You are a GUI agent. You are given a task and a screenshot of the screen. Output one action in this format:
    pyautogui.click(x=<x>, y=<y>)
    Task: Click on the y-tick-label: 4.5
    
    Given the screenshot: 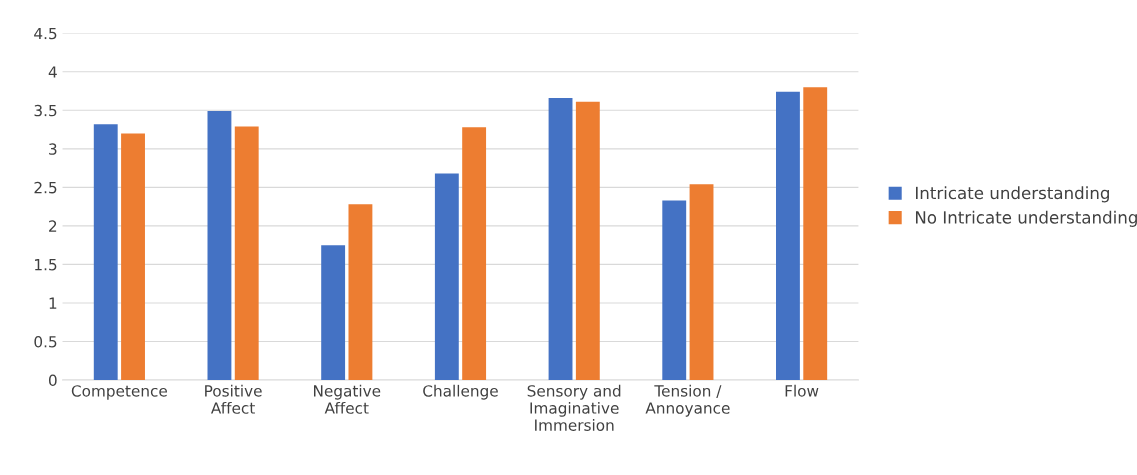 What is the action you would take?
    pyautogui.click(x=45, y=33)
    